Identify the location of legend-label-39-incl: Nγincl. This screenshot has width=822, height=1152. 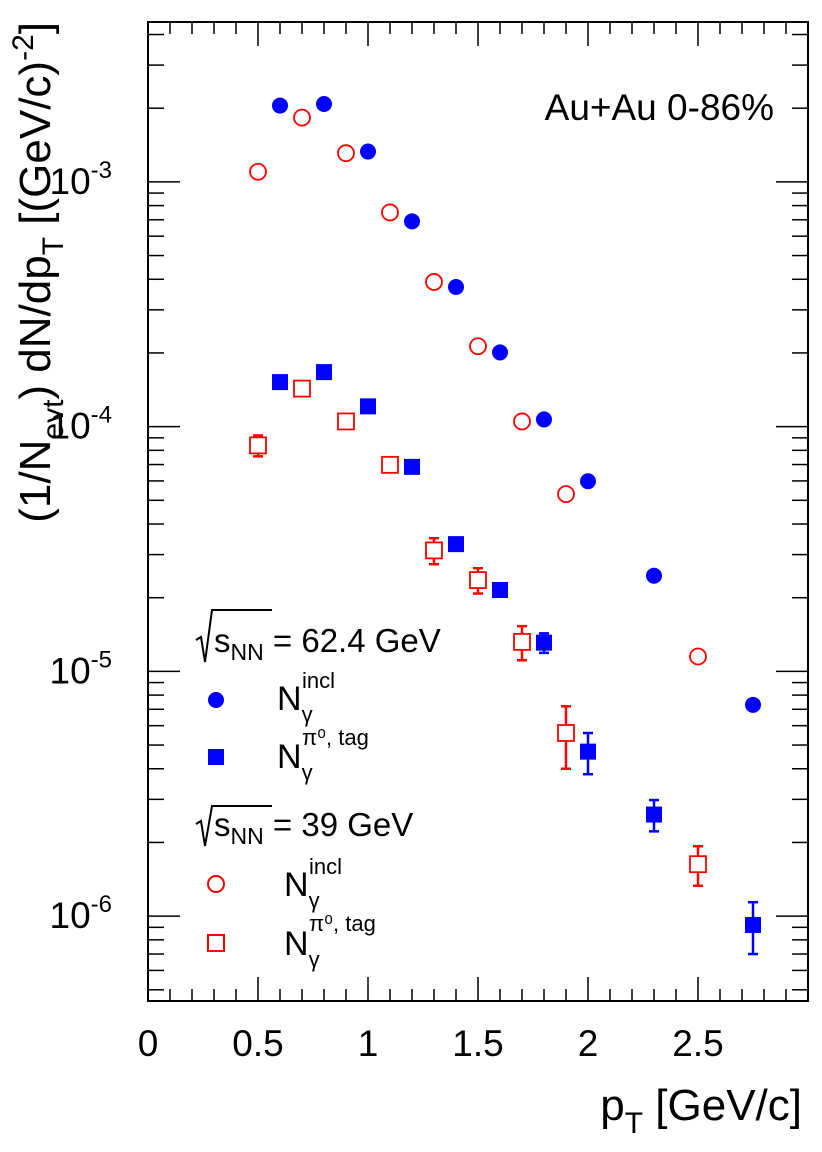
(313, 883).